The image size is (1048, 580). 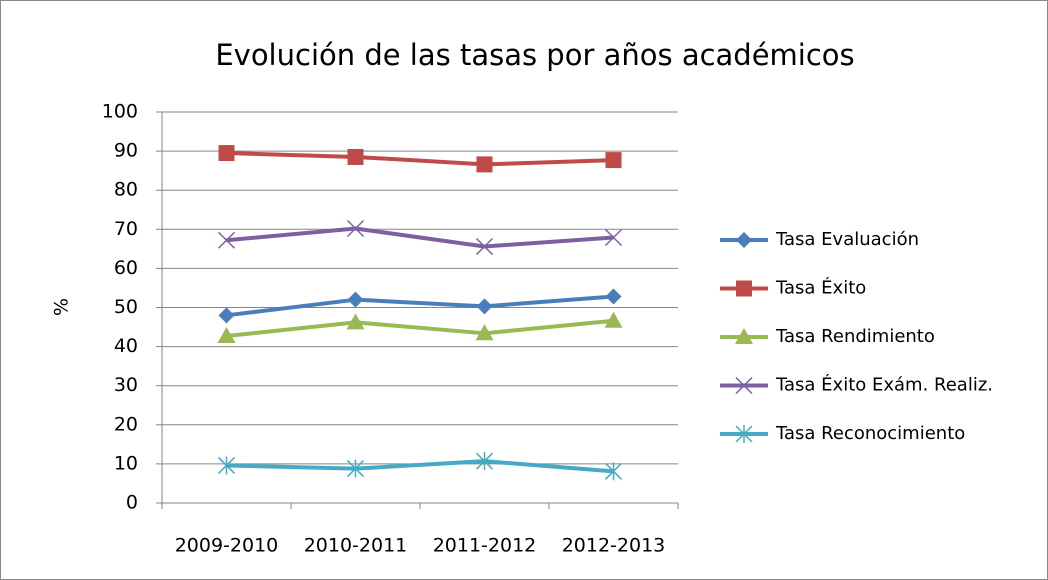 I want to click on x-tick-label: 2009-2010, so click(x=227, y=546).